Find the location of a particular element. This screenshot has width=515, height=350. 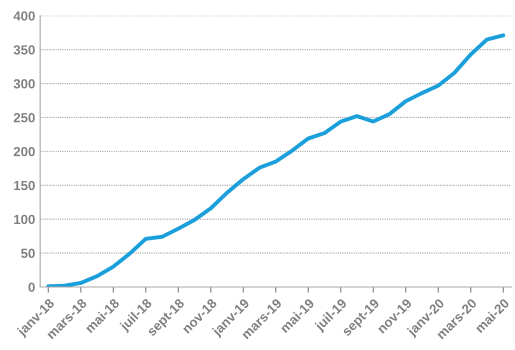

y-tick-label: 150 is located at coordinates (24, 185).